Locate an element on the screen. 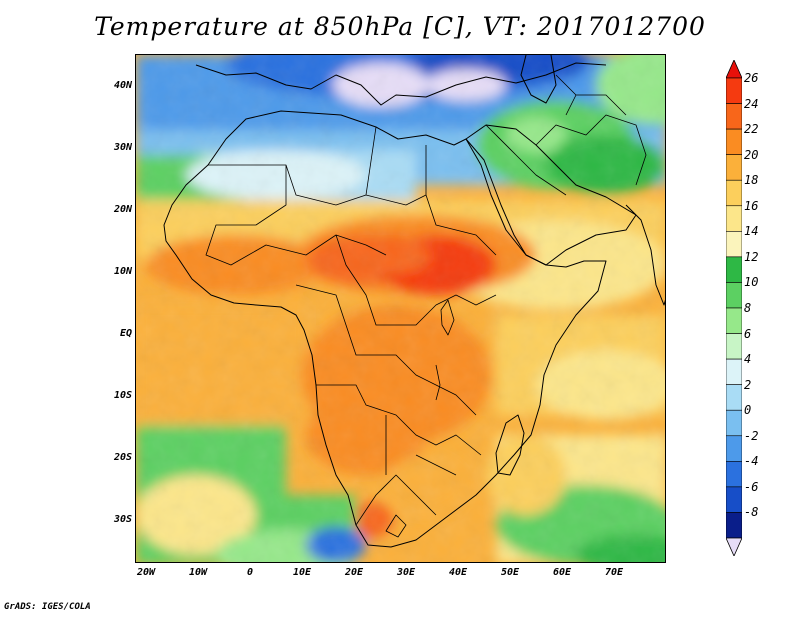 The image size is (800, 618). colorbar-label: 24 is located at coordinates (751, 103).